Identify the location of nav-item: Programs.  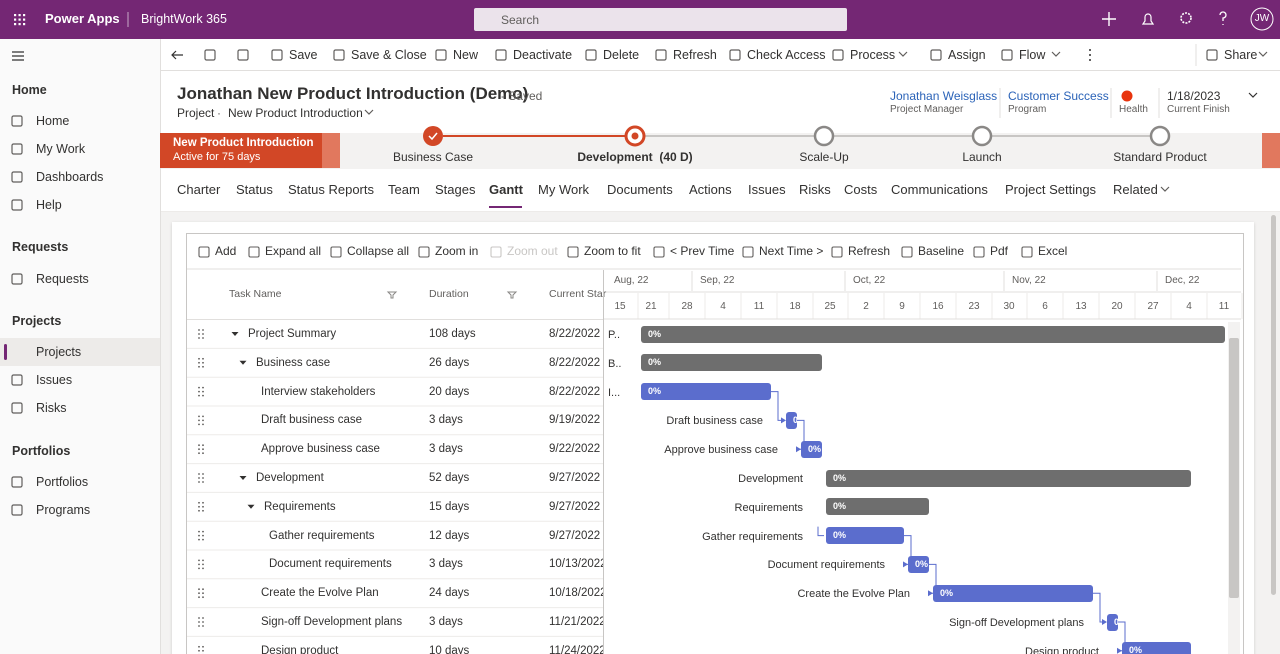
(63, 510).